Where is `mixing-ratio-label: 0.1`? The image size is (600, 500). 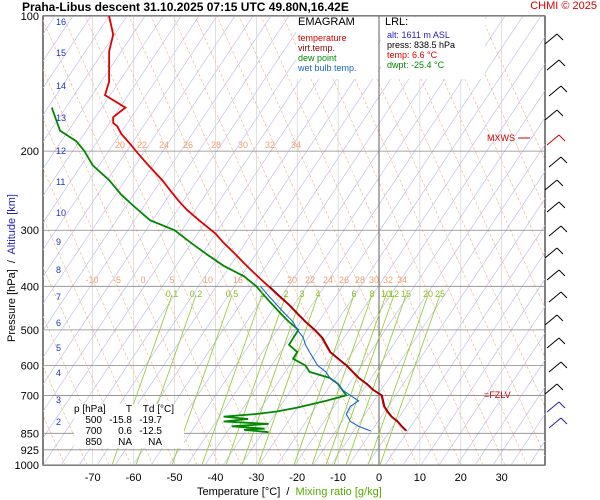
mixing-ratio-label: 0.1 is located at coordinates (172, 294).